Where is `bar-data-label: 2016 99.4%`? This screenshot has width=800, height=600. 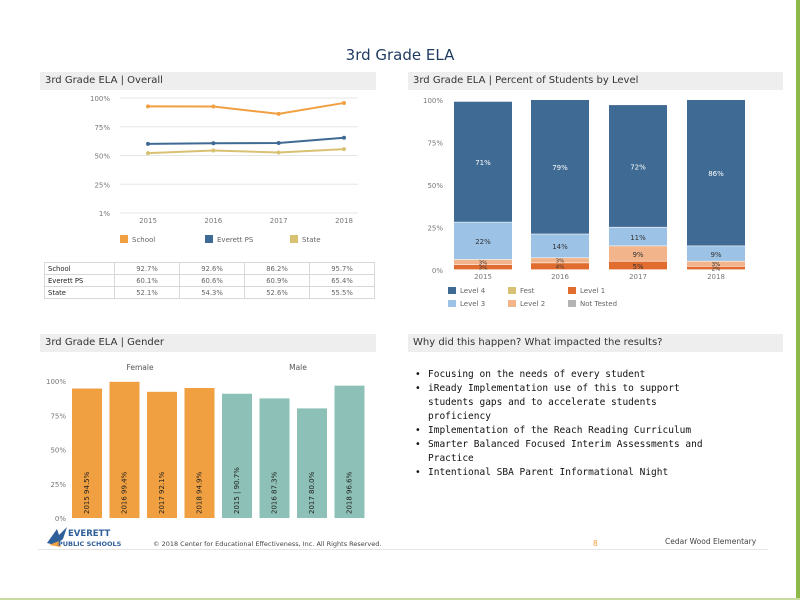
bar-data-label: 2016 99.4% is located at coordinates (125, 492).